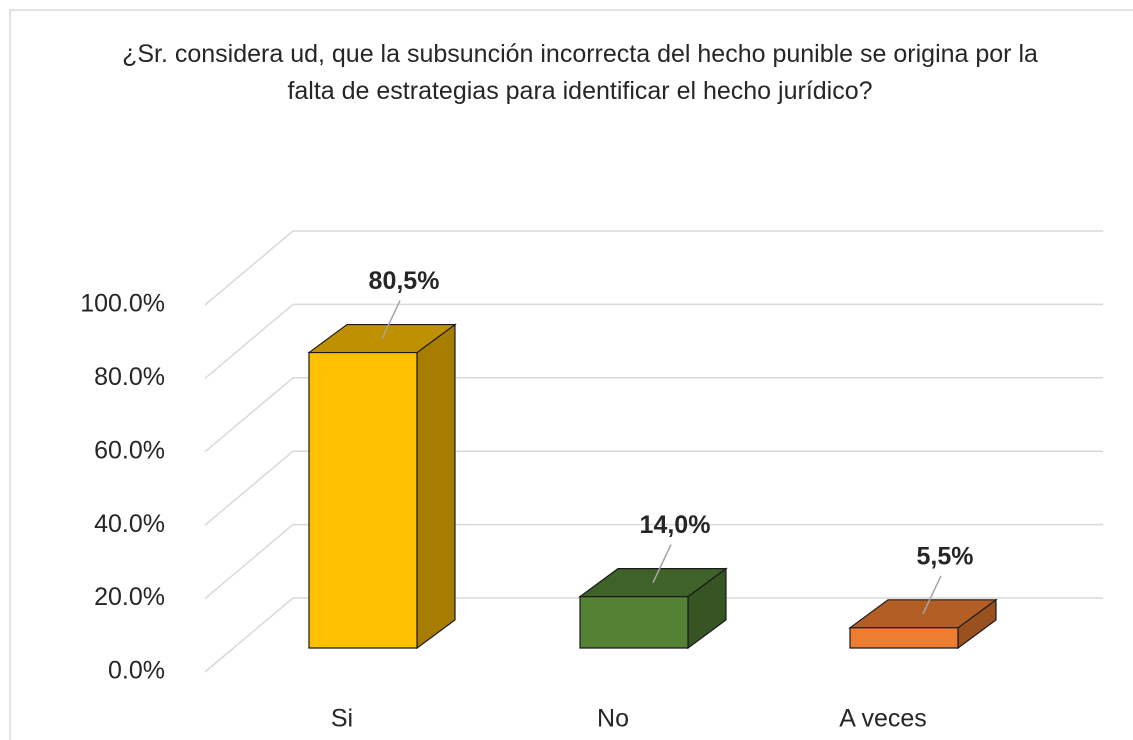 This screenshot has width=1133, height=740. I want to click on value-label: 5,5%, so click(945, 556).